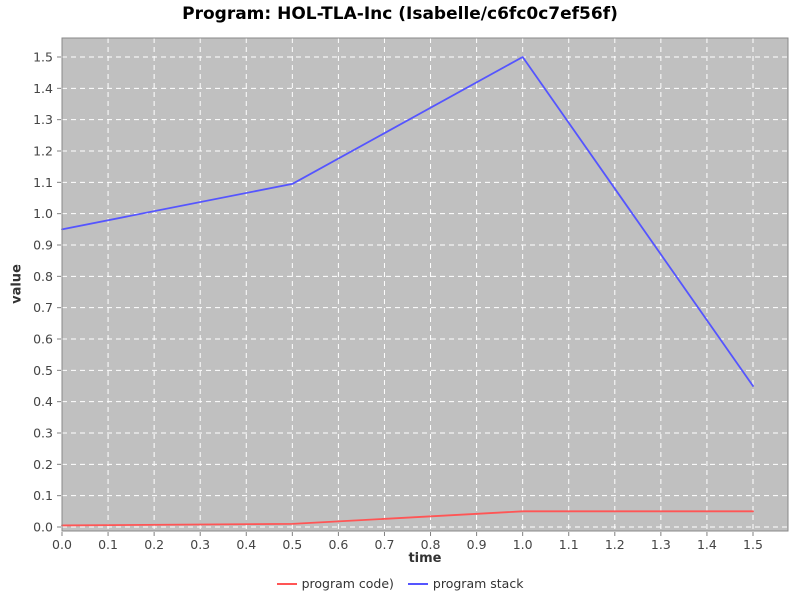 Image resolution: width=800 pixels, height=600 pixels. Describe the element at coordinates (385, 544) in the screenshot. I see `x-tick-label: 0.7` at that location.